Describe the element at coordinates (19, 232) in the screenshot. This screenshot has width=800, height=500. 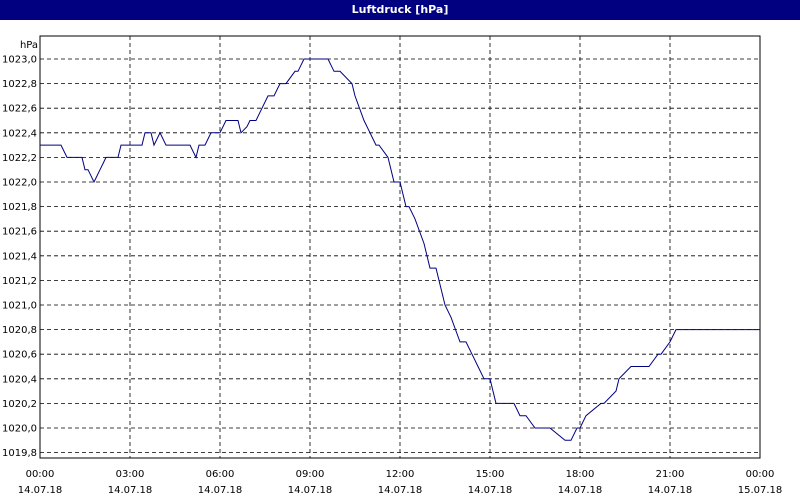
I see `y-tick-label: 1021,6` at that location.